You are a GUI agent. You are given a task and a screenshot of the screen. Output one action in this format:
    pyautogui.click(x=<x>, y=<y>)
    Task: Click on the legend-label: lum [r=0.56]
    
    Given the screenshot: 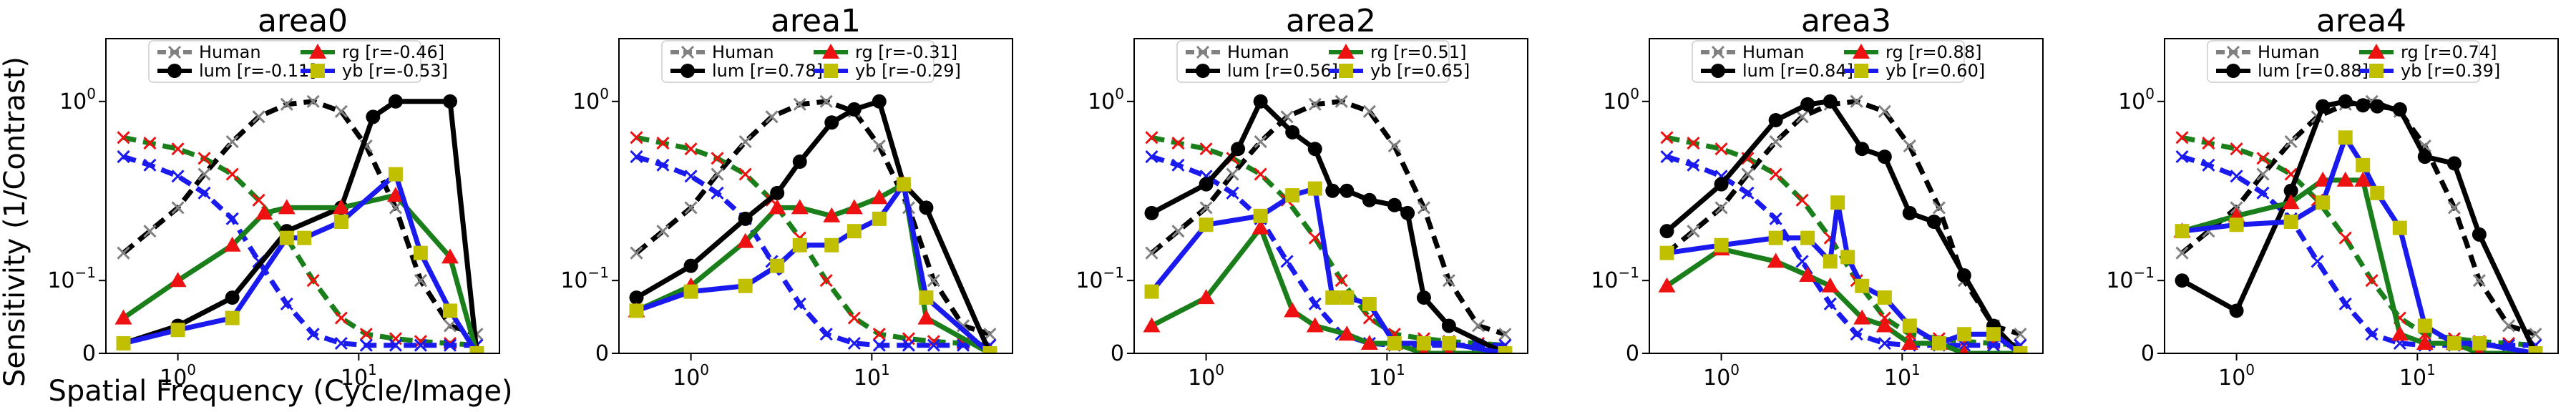 What is the action you would take?
    pyautogui.click(x=1282, y=71)
    